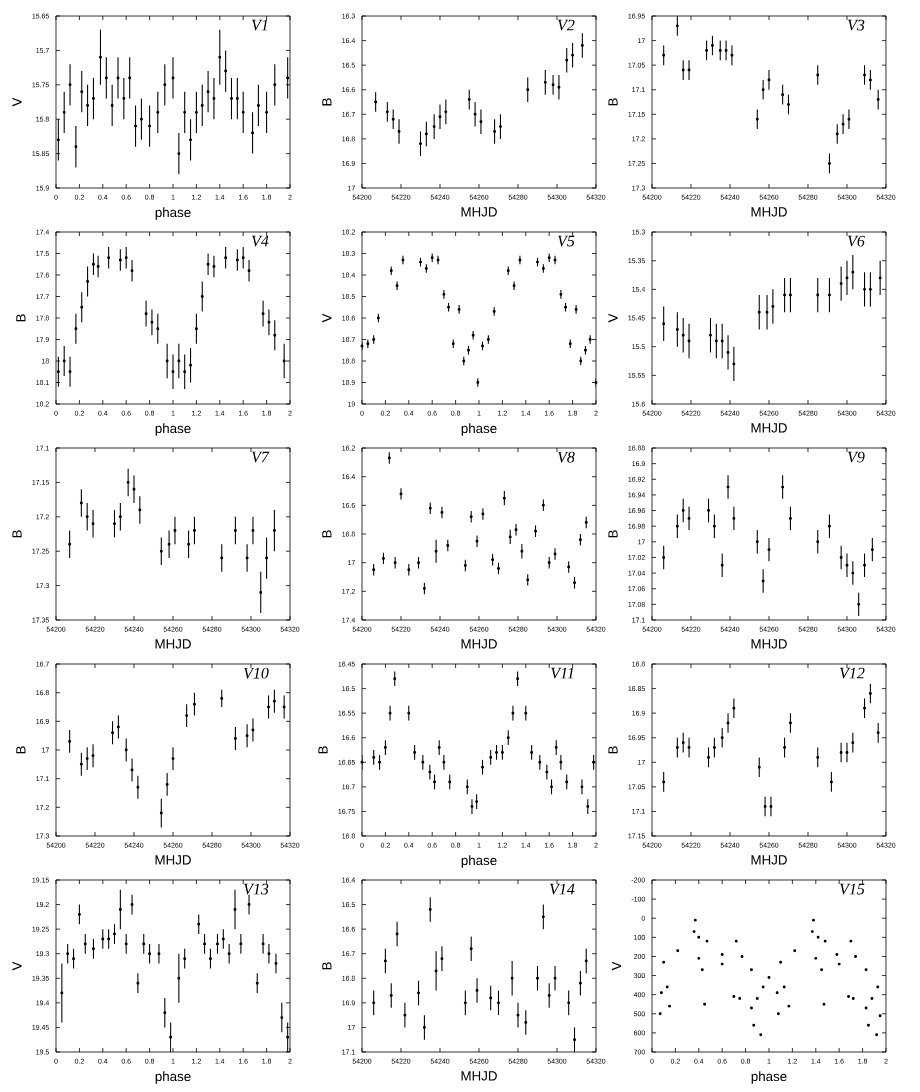 The width and height of the screenshot is (920, 1092). Describe the element at coordinates (562, 889) in the screenshot. I see `chart-title: V14` at that location.